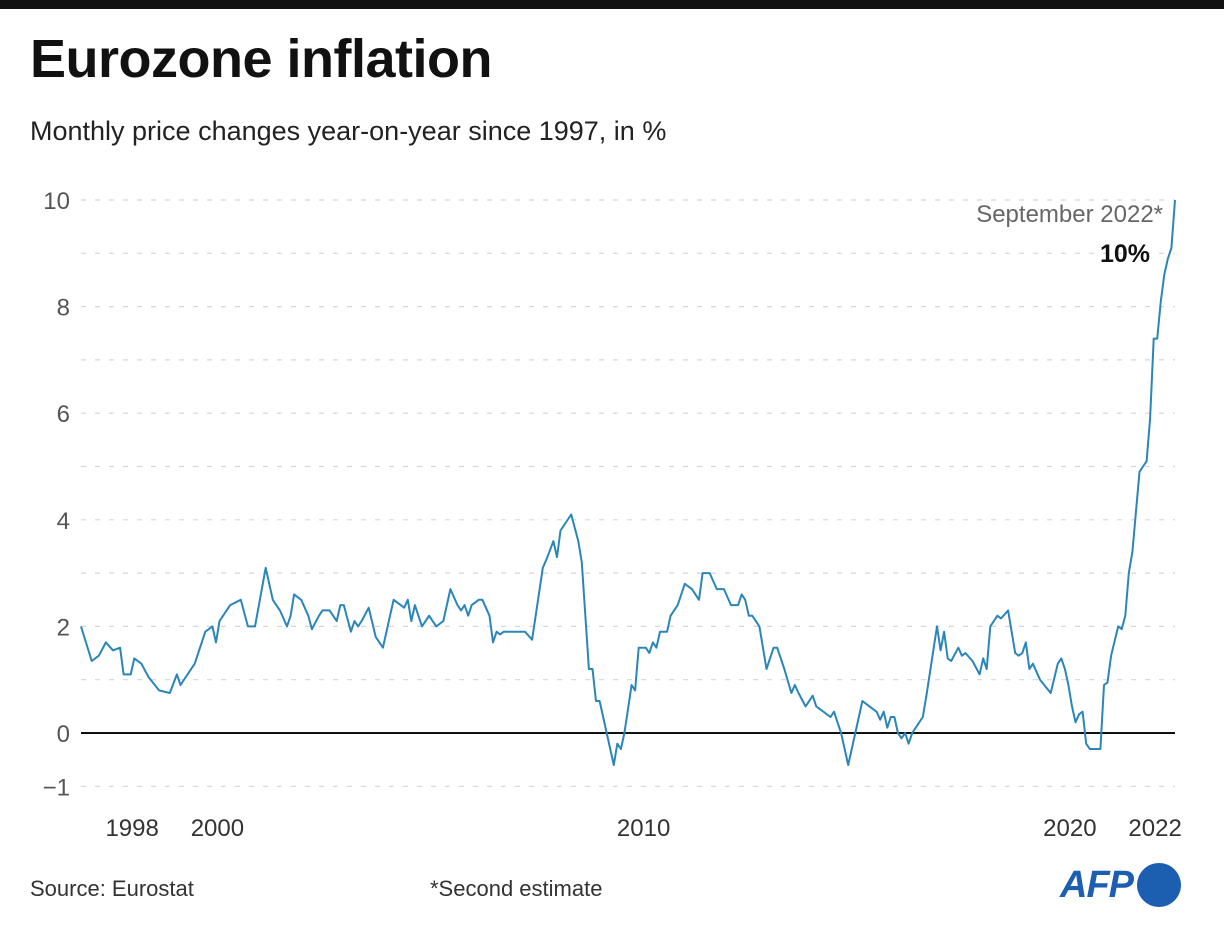 Image resolution: width=1224 pixels, height=926 pixels. Describe the element at coordinates (1125, 254) in the screenshot. I see `annotation-value: 10%` at that location.